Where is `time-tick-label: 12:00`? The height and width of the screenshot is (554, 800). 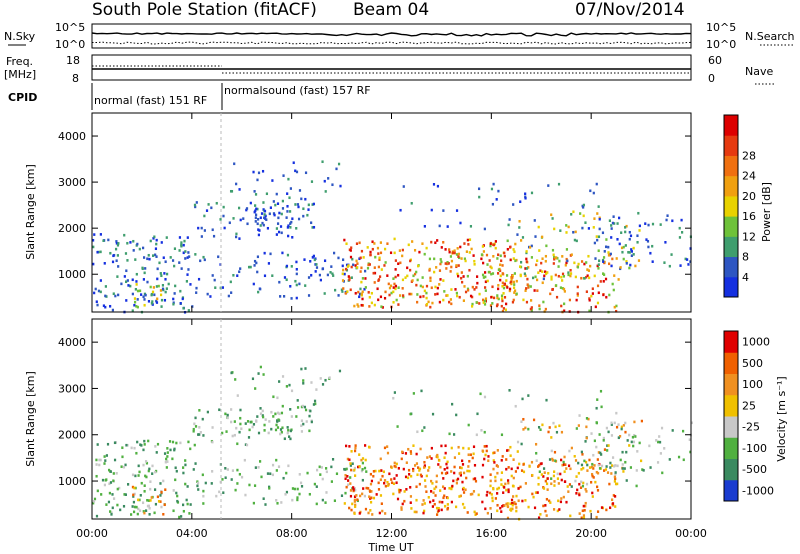
time-tick-label: 12:00 is located at coordinates (392, 533).